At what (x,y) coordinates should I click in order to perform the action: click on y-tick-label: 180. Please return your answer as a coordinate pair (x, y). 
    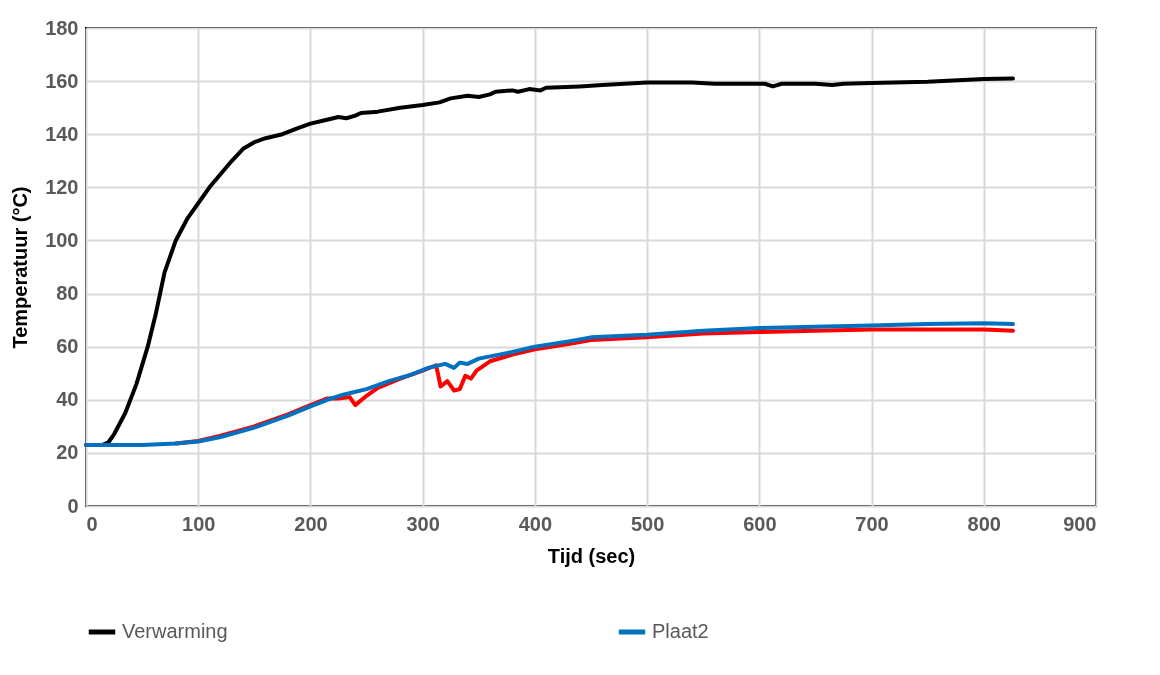
    Looking at the image, I should click on (62, 27).